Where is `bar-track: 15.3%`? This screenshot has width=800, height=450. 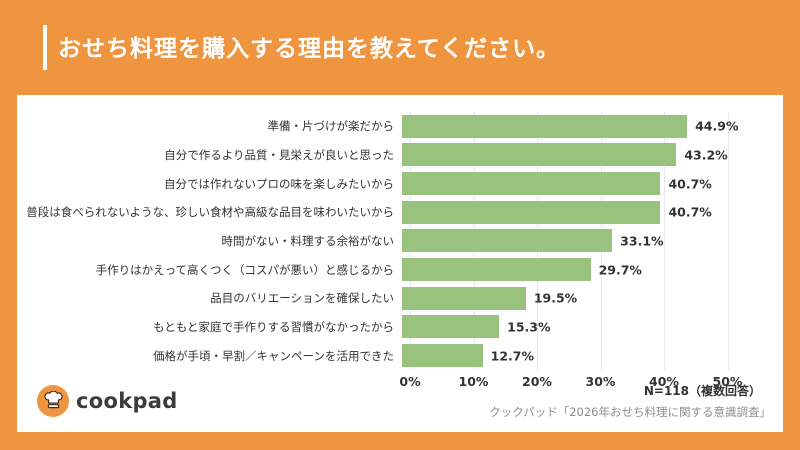
bar-track: 15.3% is located at coordinates (592, 327).